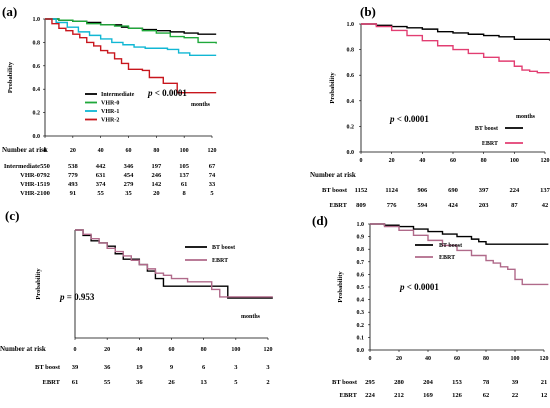 This screenshot has width=550, height=408. I want to click on risk-cell: 20, so click(156, 193).